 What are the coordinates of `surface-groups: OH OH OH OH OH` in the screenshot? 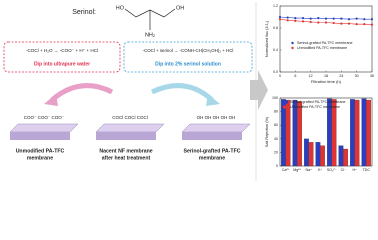 It's located at (216, 117).